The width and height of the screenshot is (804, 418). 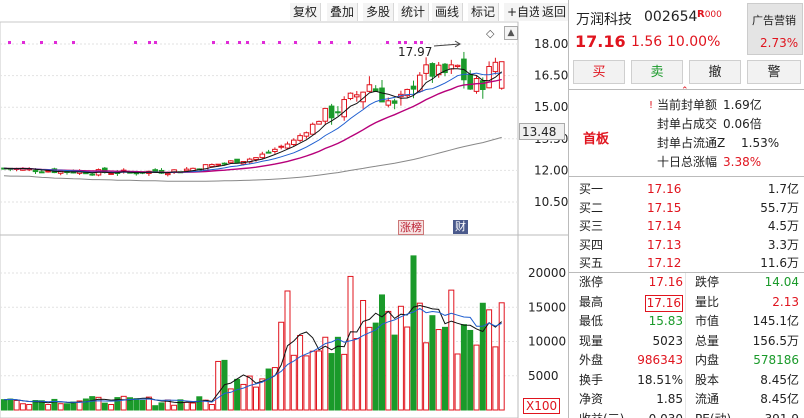 I want to click on tag-zhangbang: 涨榜, so click(x=411, y=227).